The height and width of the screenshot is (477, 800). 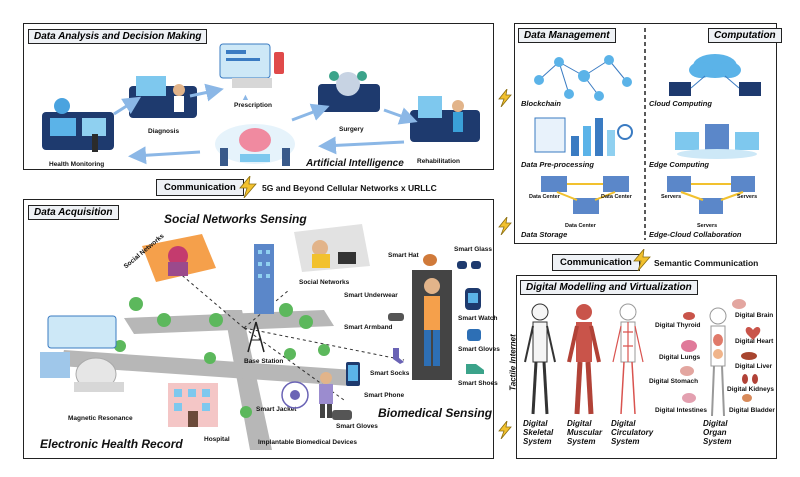 What do you see at coordinates (754, 315) in the screenshot?
I see `brain-label: Digital Brain` at bounding box center [754, 315].